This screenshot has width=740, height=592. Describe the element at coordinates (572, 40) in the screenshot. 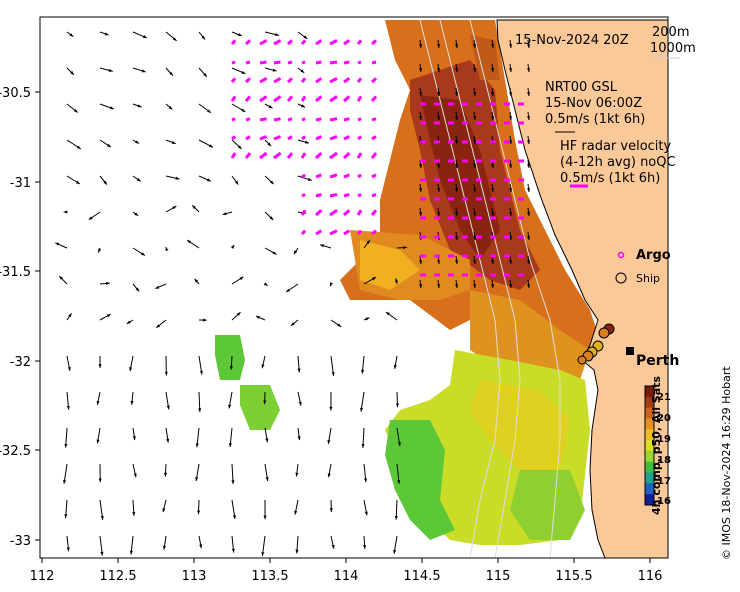

I see `timestamp-label: 15-Nov-2024 20Z` at that location.